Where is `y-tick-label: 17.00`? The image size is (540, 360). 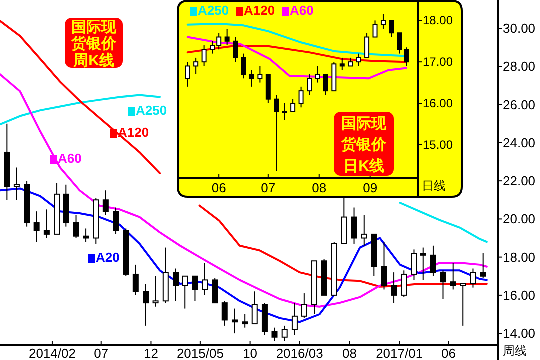 y-tick-label: 17.00 is located at coordinates (438, 62).